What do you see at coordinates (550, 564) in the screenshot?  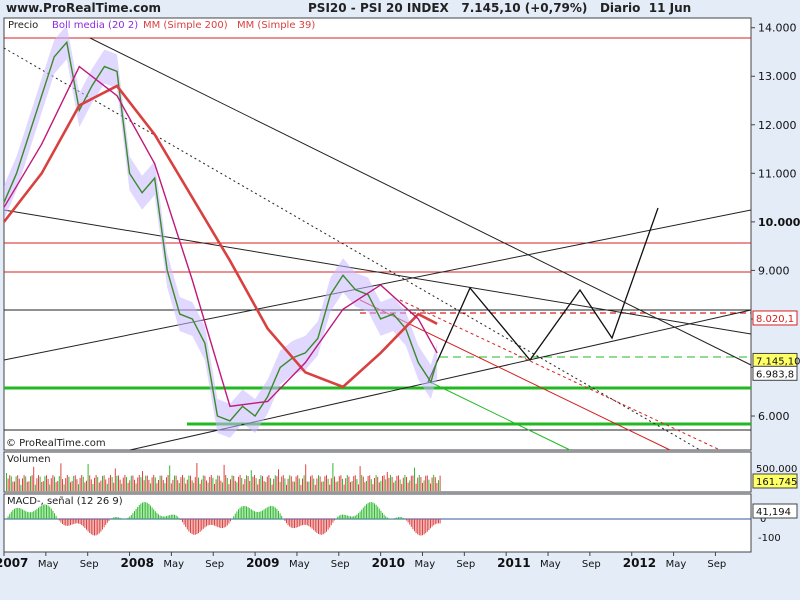 I see `x-tick-label: May` at bounding box center [550, 564].